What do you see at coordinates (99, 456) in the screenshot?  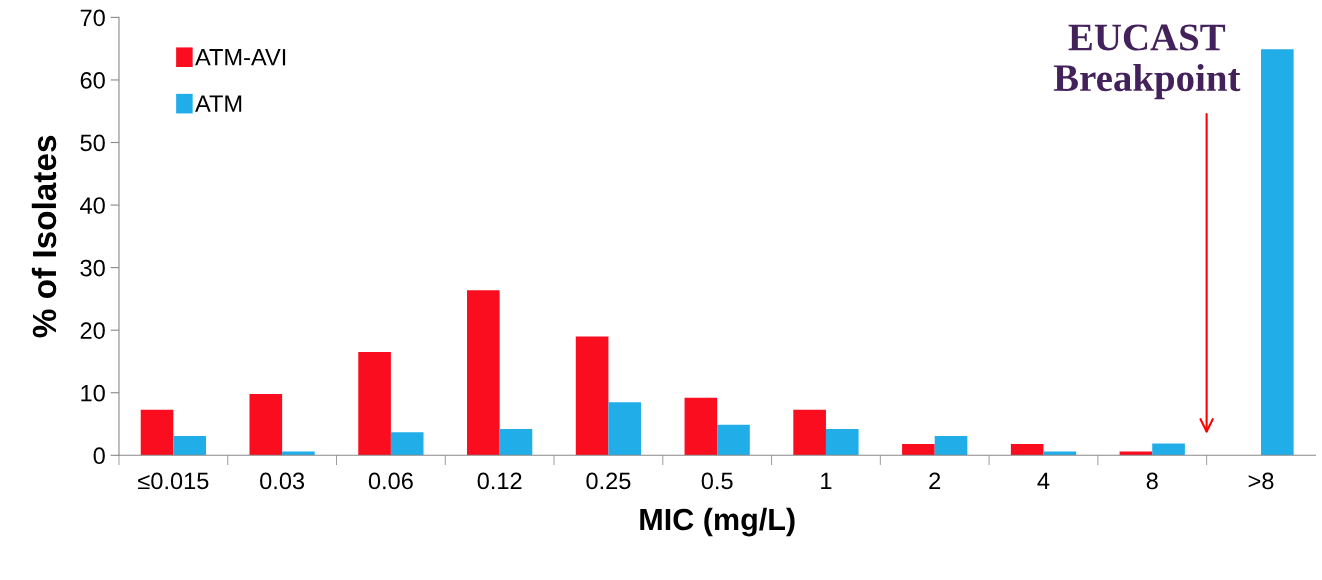 I see `y-tick-label: 0` at bounding box center [99, 456].